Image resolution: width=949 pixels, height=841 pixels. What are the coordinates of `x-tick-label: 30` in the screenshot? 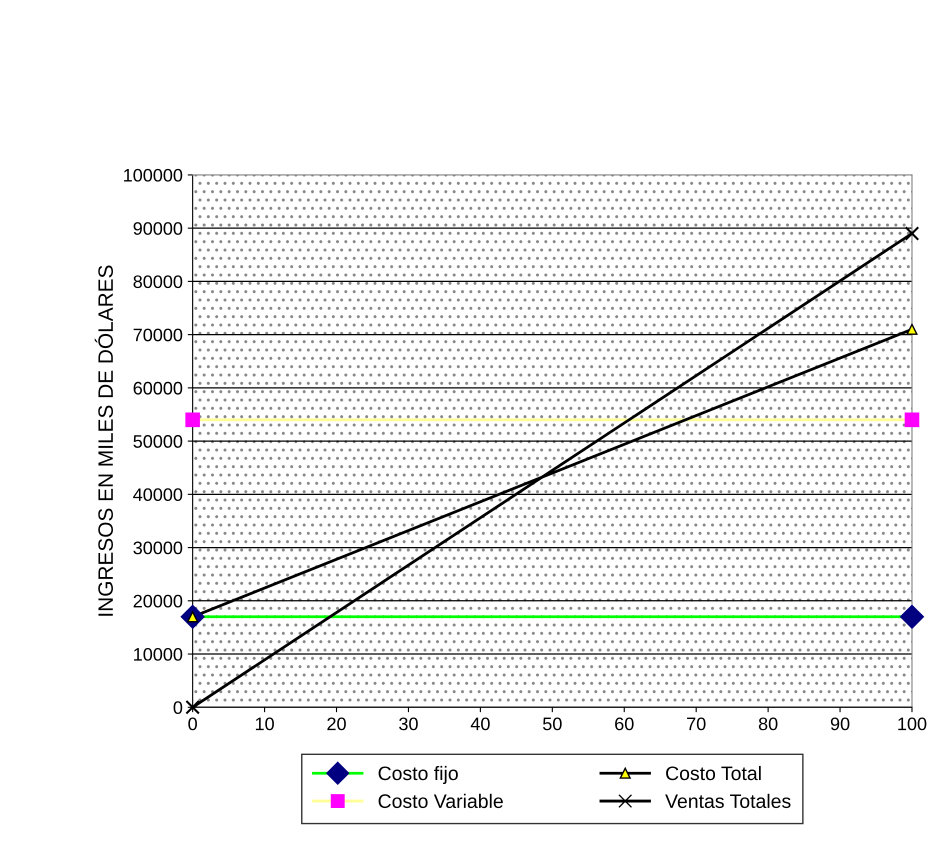 It's located at (408, 723).